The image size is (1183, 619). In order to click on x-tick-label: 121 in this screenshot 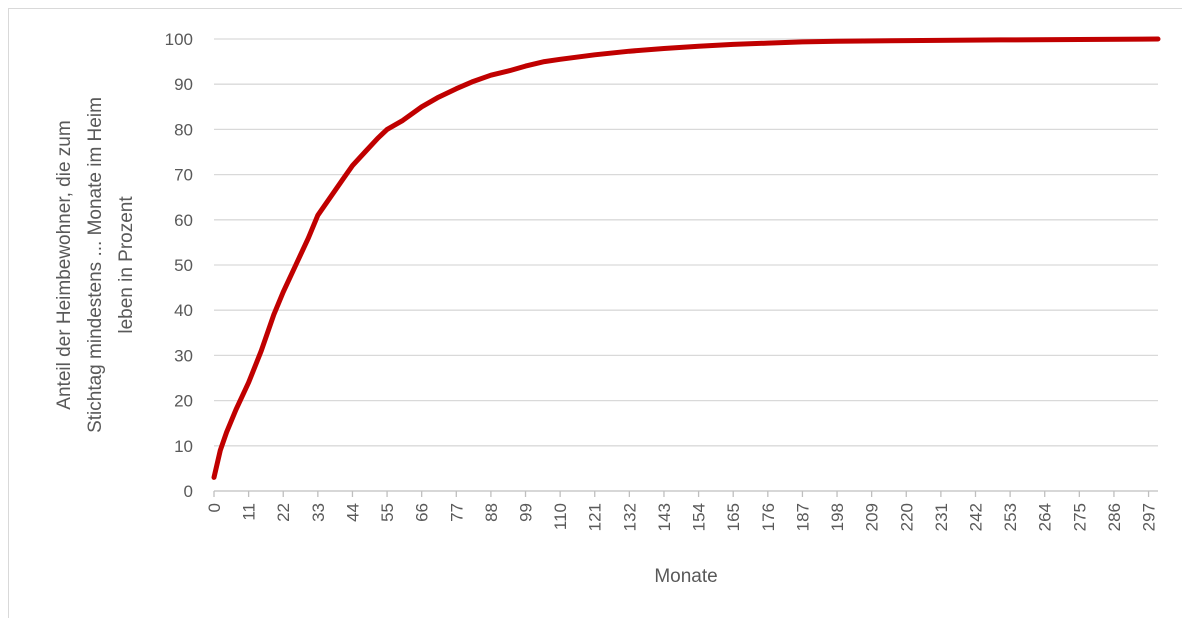, I will do `click(595, 517)`.